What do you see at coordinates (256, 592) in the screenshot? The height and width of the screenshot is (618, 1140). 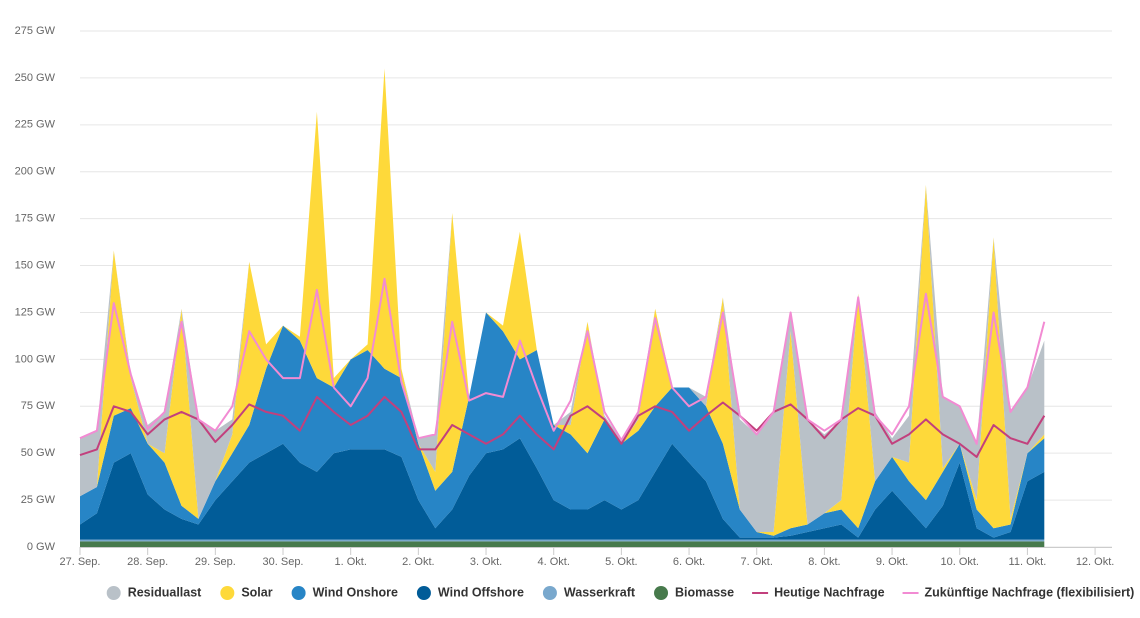 I see `legend-label: Solar` at bounding box center [256, 592].